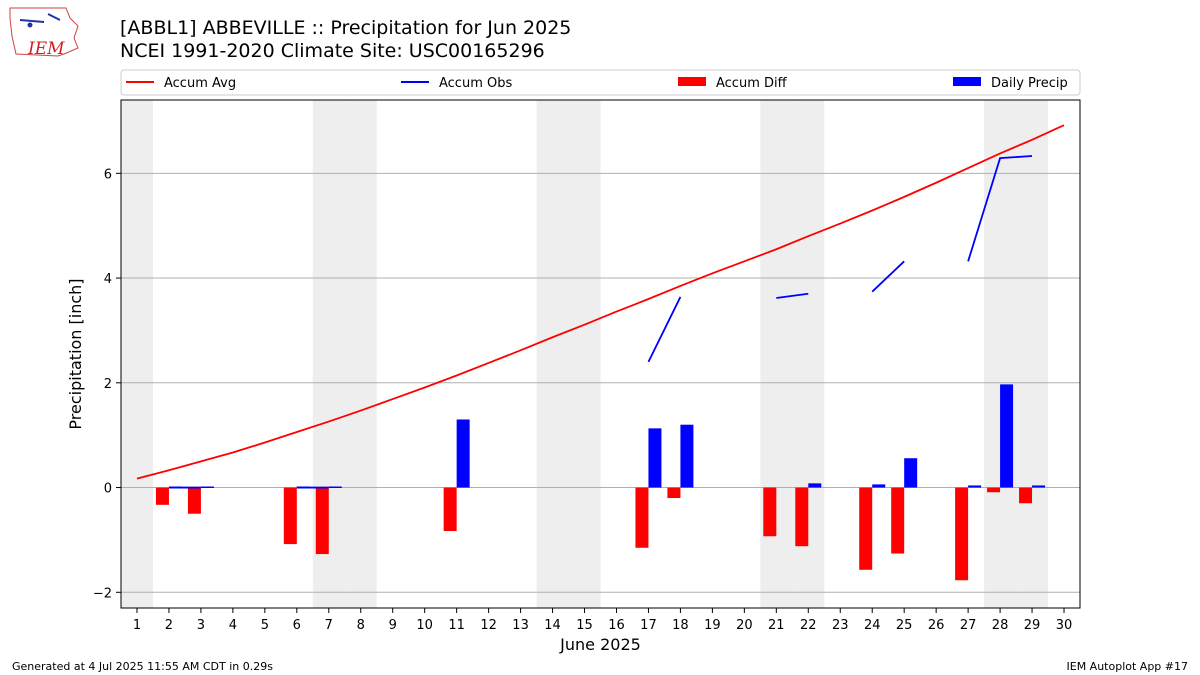  What do you see at coordinates (968, 625) in the screenshot?
I see `x-tick-label: 27` at bounding box center [968, 625].